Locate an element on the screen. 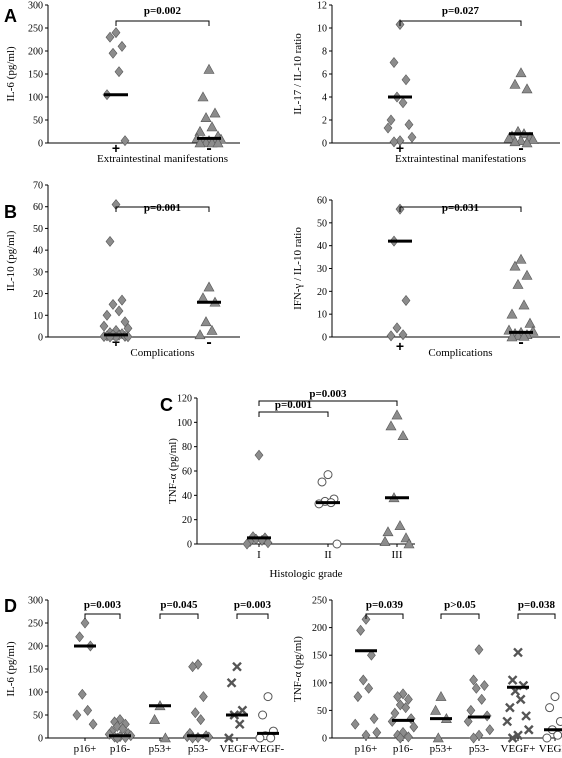  y-tick-label: 80 is located at coordinates (187, 447).